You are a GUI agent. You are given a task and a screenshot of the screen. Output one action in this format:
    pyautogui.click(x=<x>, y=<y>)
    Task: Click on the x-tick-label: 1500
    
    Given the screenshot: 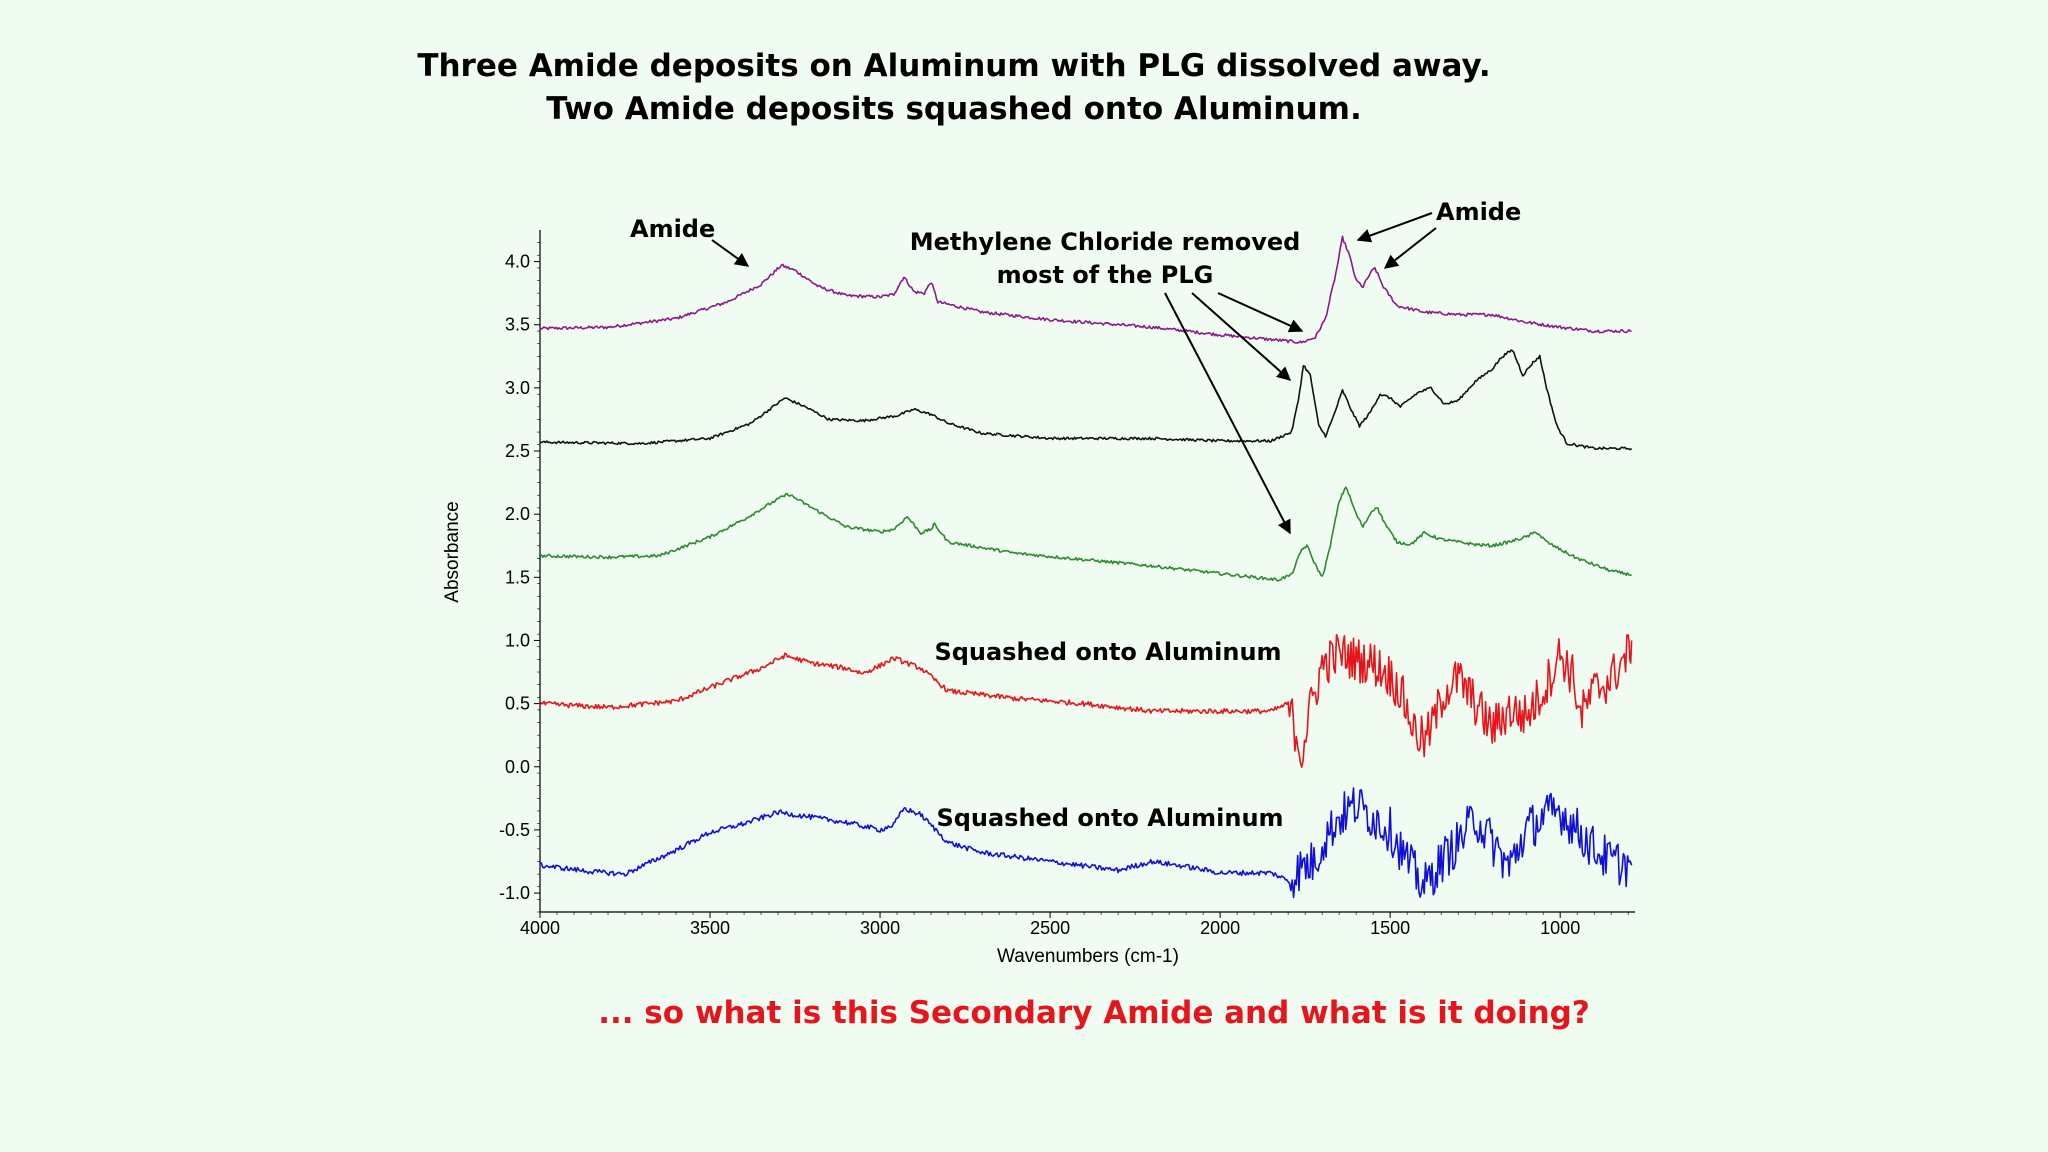 What is the action you would take?
    pyautogui.click(x=1390, y=928)
    